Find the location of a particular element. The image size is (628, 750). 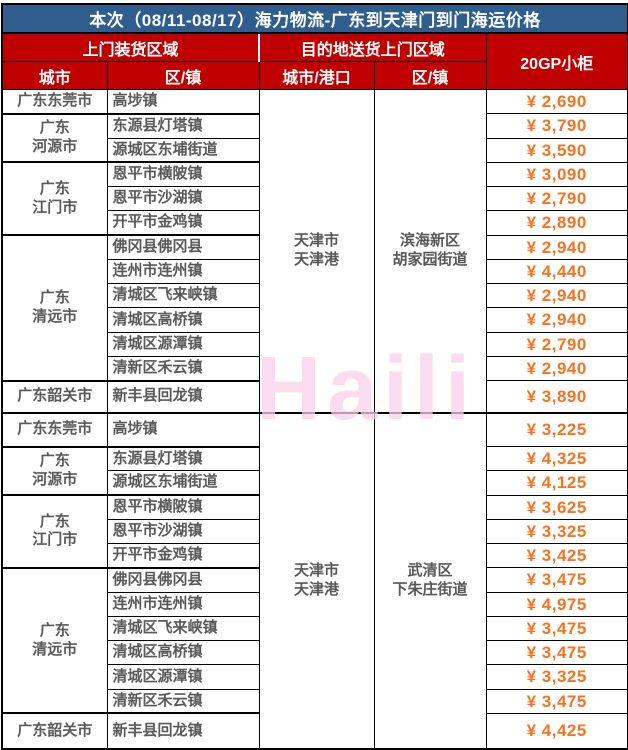

header-delivery-area: 目的地送货上门区域 is located at coordinates (372, 47).